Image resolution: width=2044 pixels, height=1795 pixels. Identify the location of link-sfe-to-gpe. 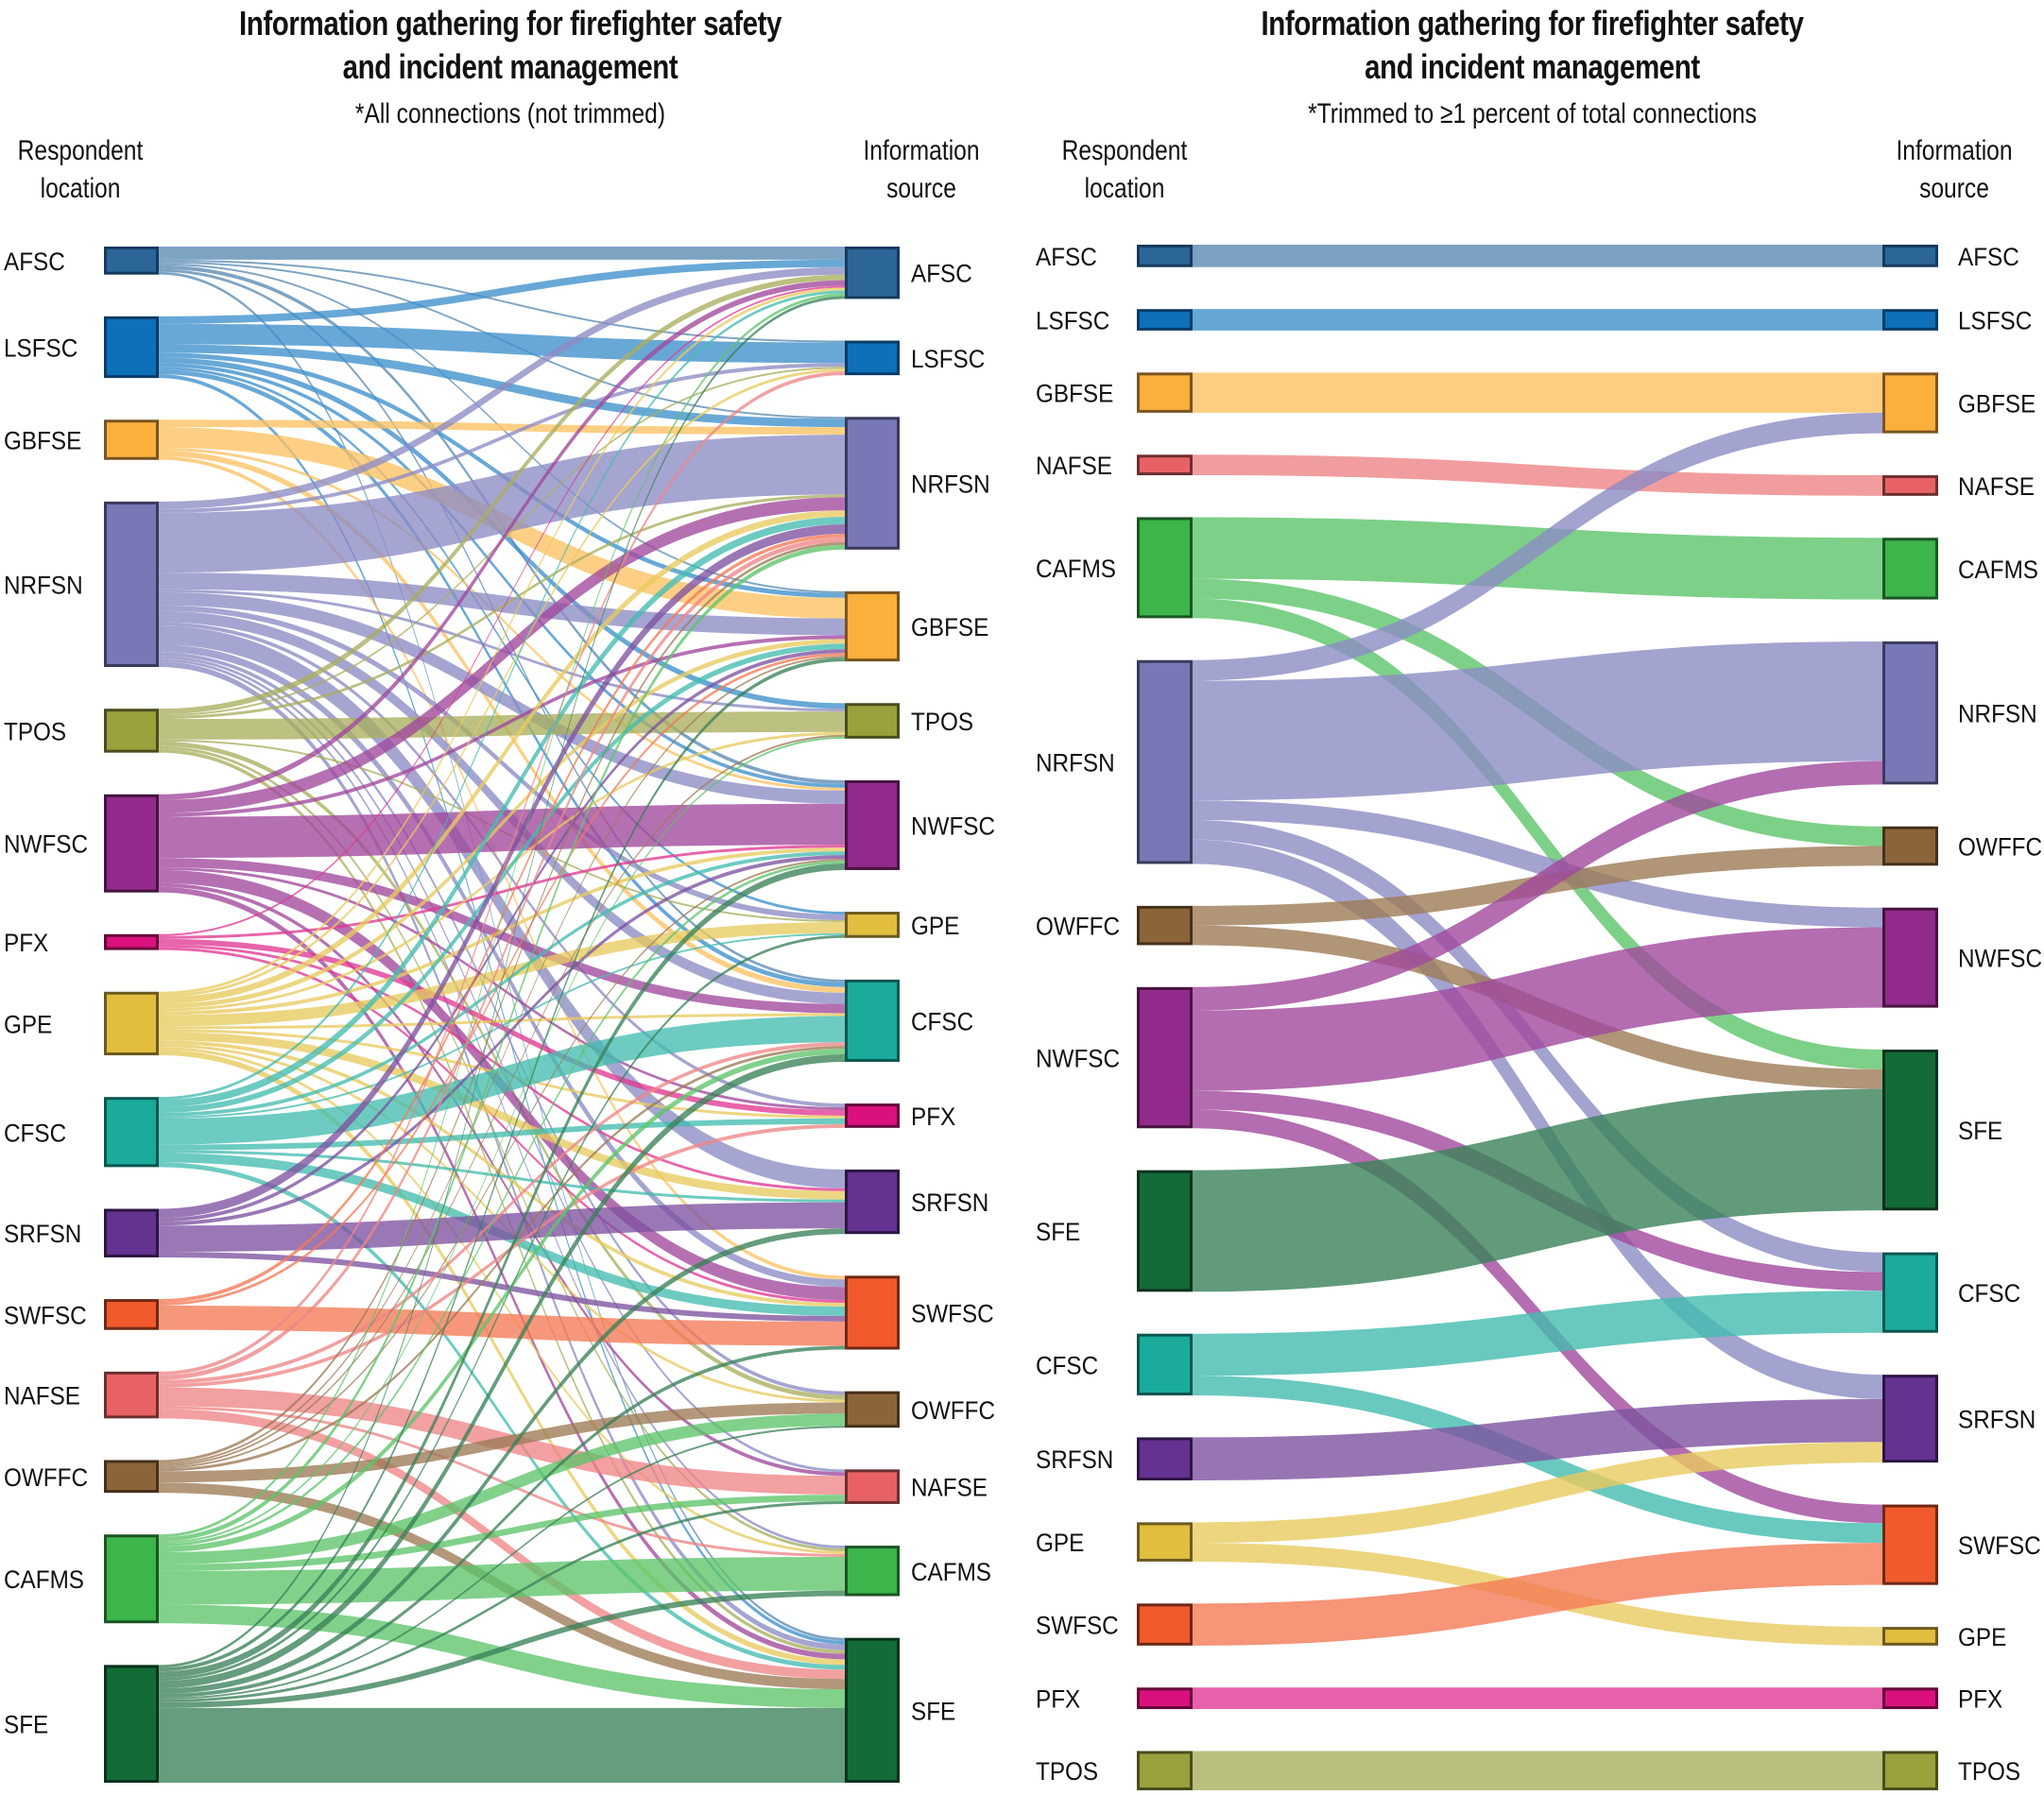
(502, 1308).